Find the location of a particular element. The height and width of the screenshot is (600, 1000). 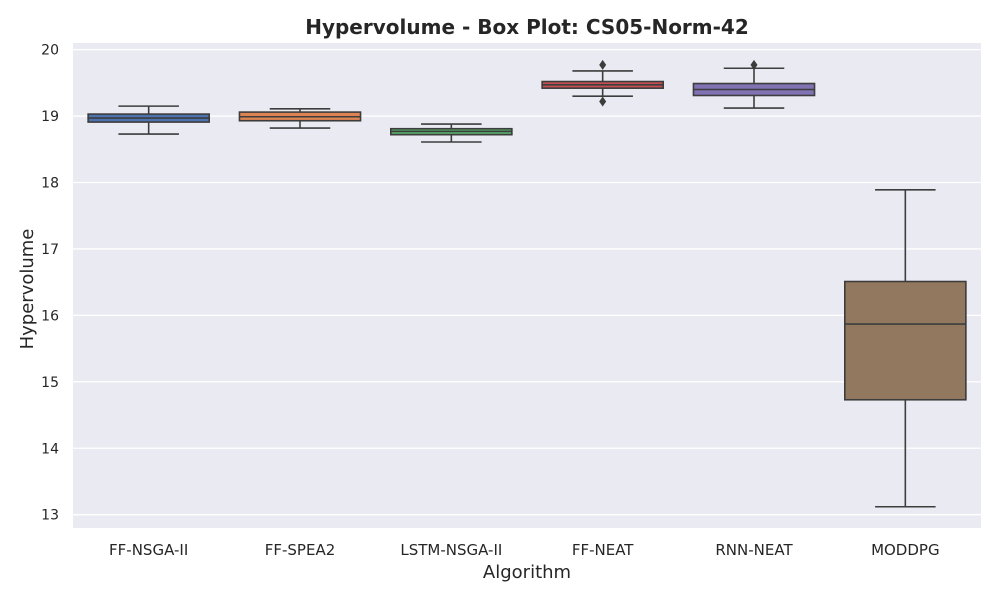

x-tick-label: FF-SPEA2 is located at coordinates (300, 550).